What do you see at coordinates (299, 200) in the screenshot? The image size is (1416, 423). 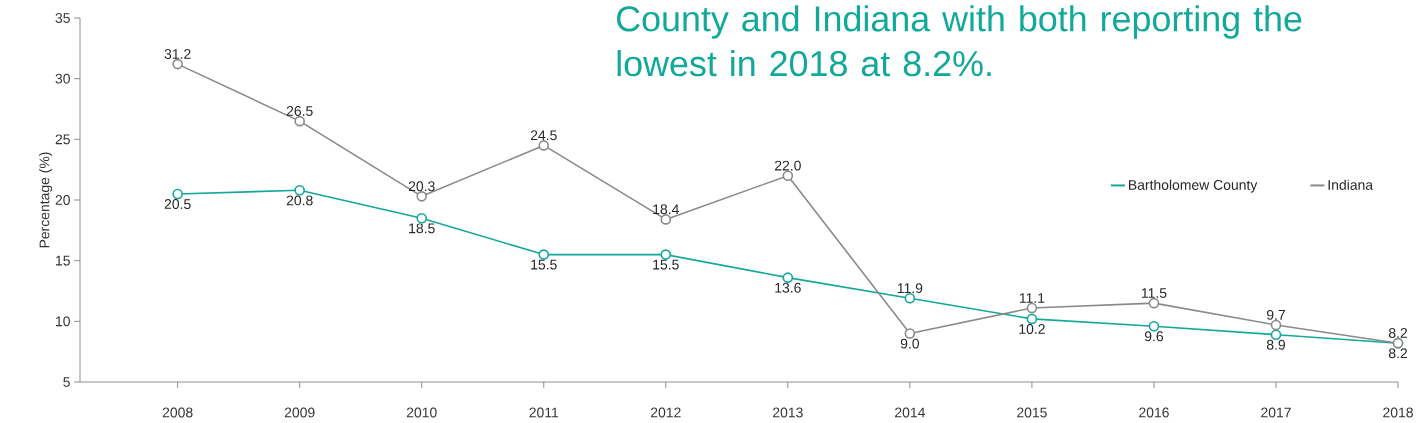 I see `data-label: 20.8` at bounding box center [299, 200].